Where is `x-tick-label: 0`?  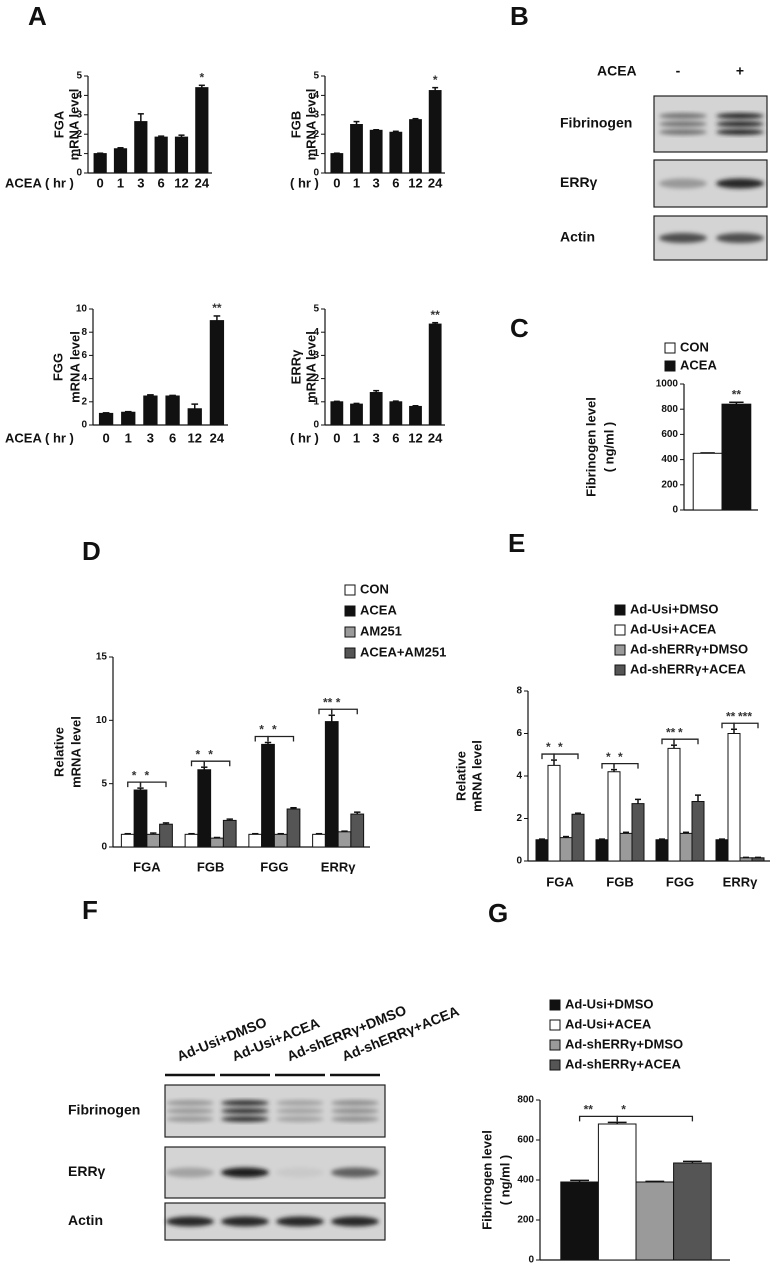 x-tick-label: 0 is located at coordinates (100, 182).